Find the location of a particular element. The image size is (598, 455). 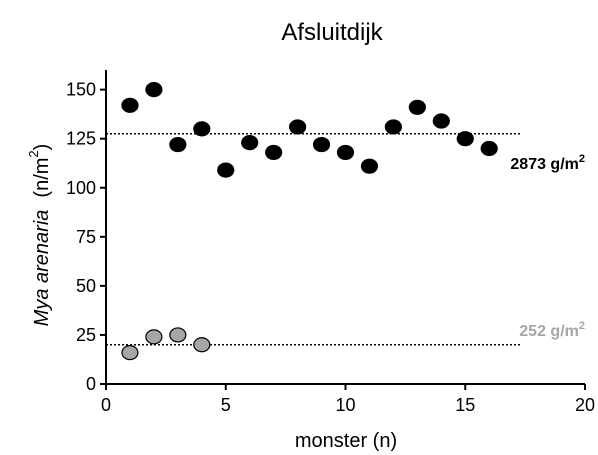

x-axis-label: monster (n) is located at coordinates (346, 441).